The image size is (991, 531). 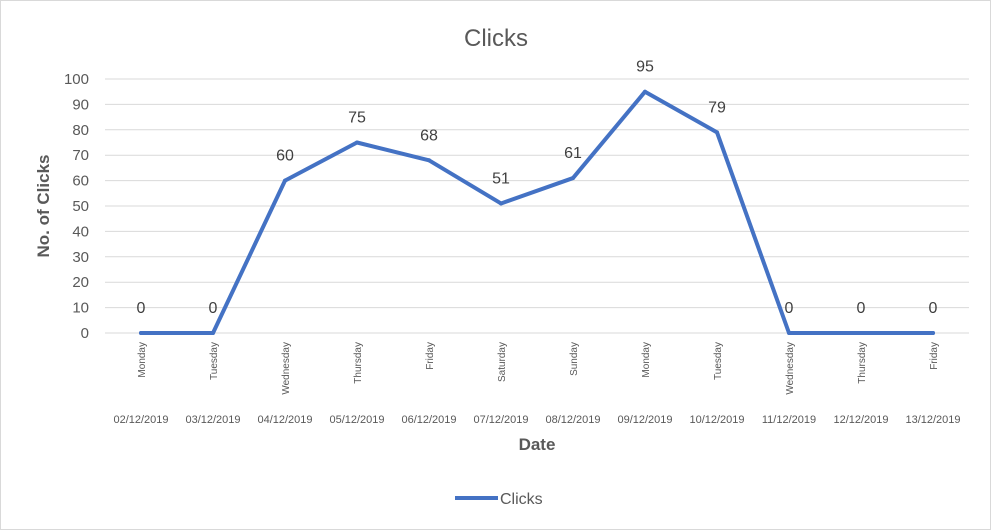 I want to click on y-tick-label: 30, so click(x=80, y=257).